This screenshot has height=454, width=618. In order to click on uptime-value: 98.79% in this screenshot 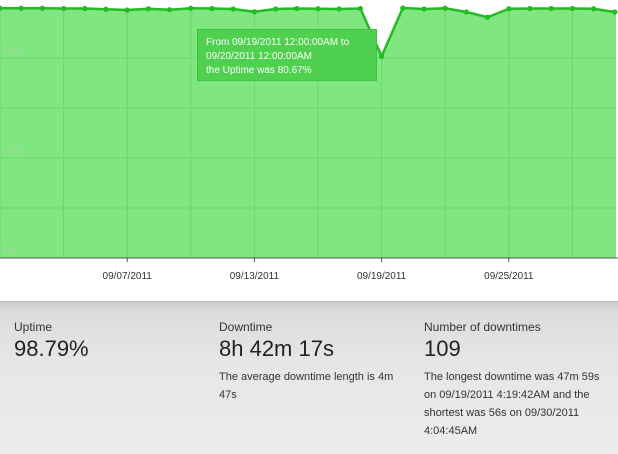, I will do `click(51, 348)`.